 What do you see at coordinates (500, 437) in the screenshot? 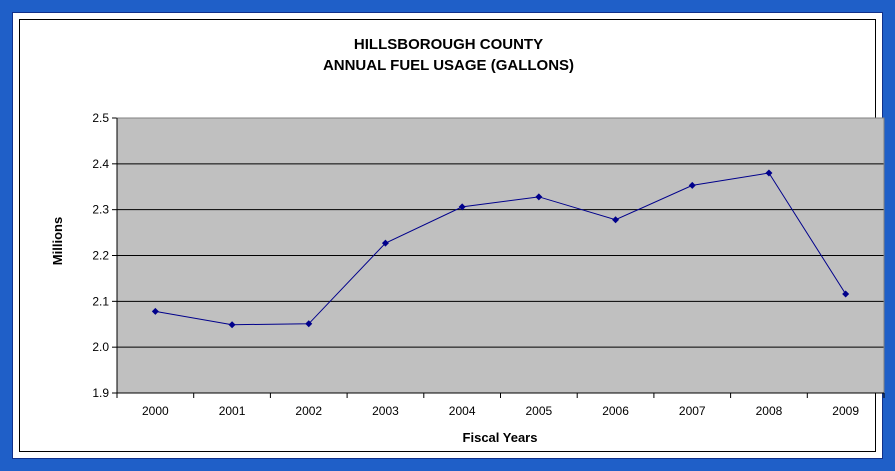
I see `x-axis-title: Fiscal Years` at bounding box center [500, 437].